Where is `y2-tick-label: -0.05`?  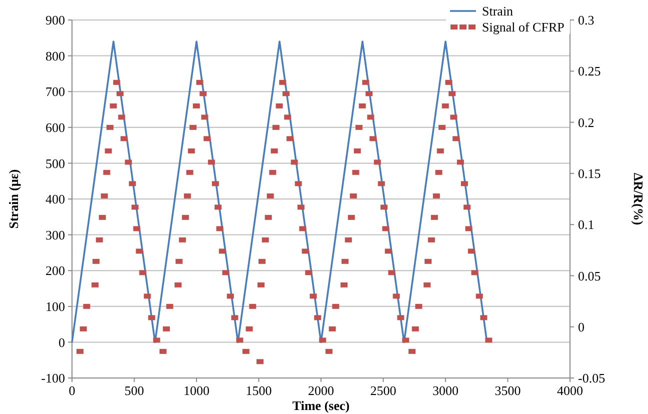 y2-tick-label: -0.05 is located at coordinates (592, 378).